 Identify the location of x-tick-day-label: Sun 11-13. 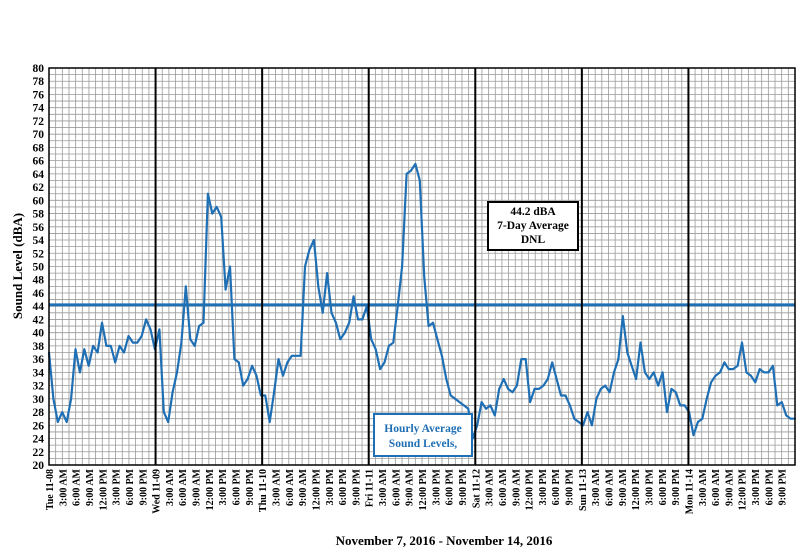
(583, 490).